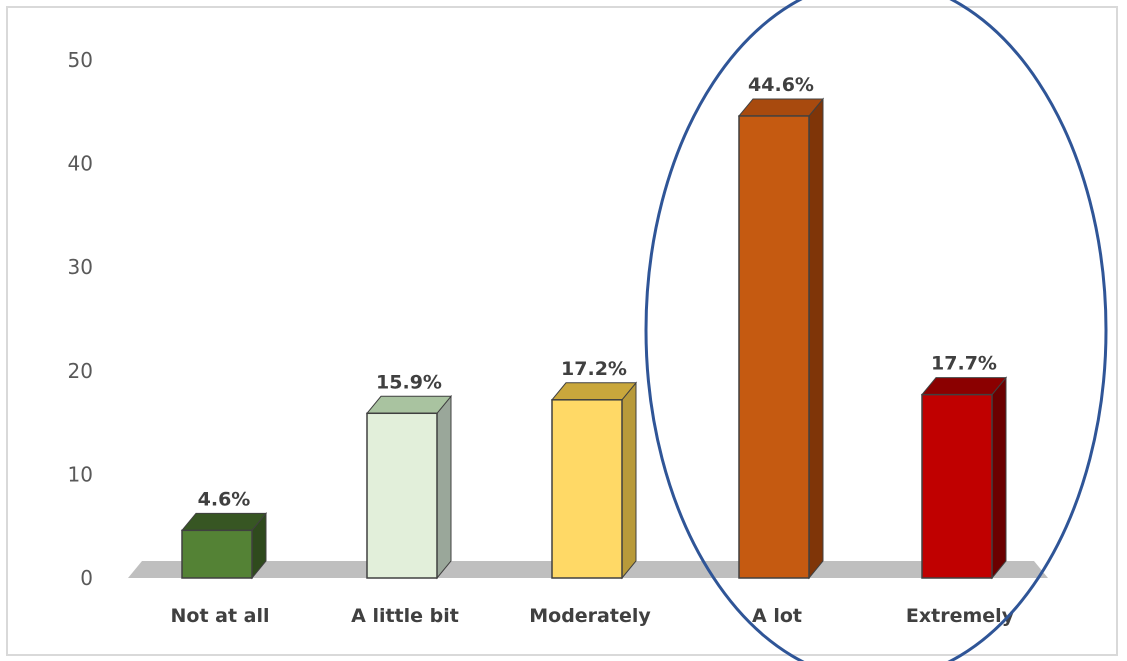 The width and height of the screenshot is (1127, 661). I want to click on y-tick-label: 0, so click(86, 578).